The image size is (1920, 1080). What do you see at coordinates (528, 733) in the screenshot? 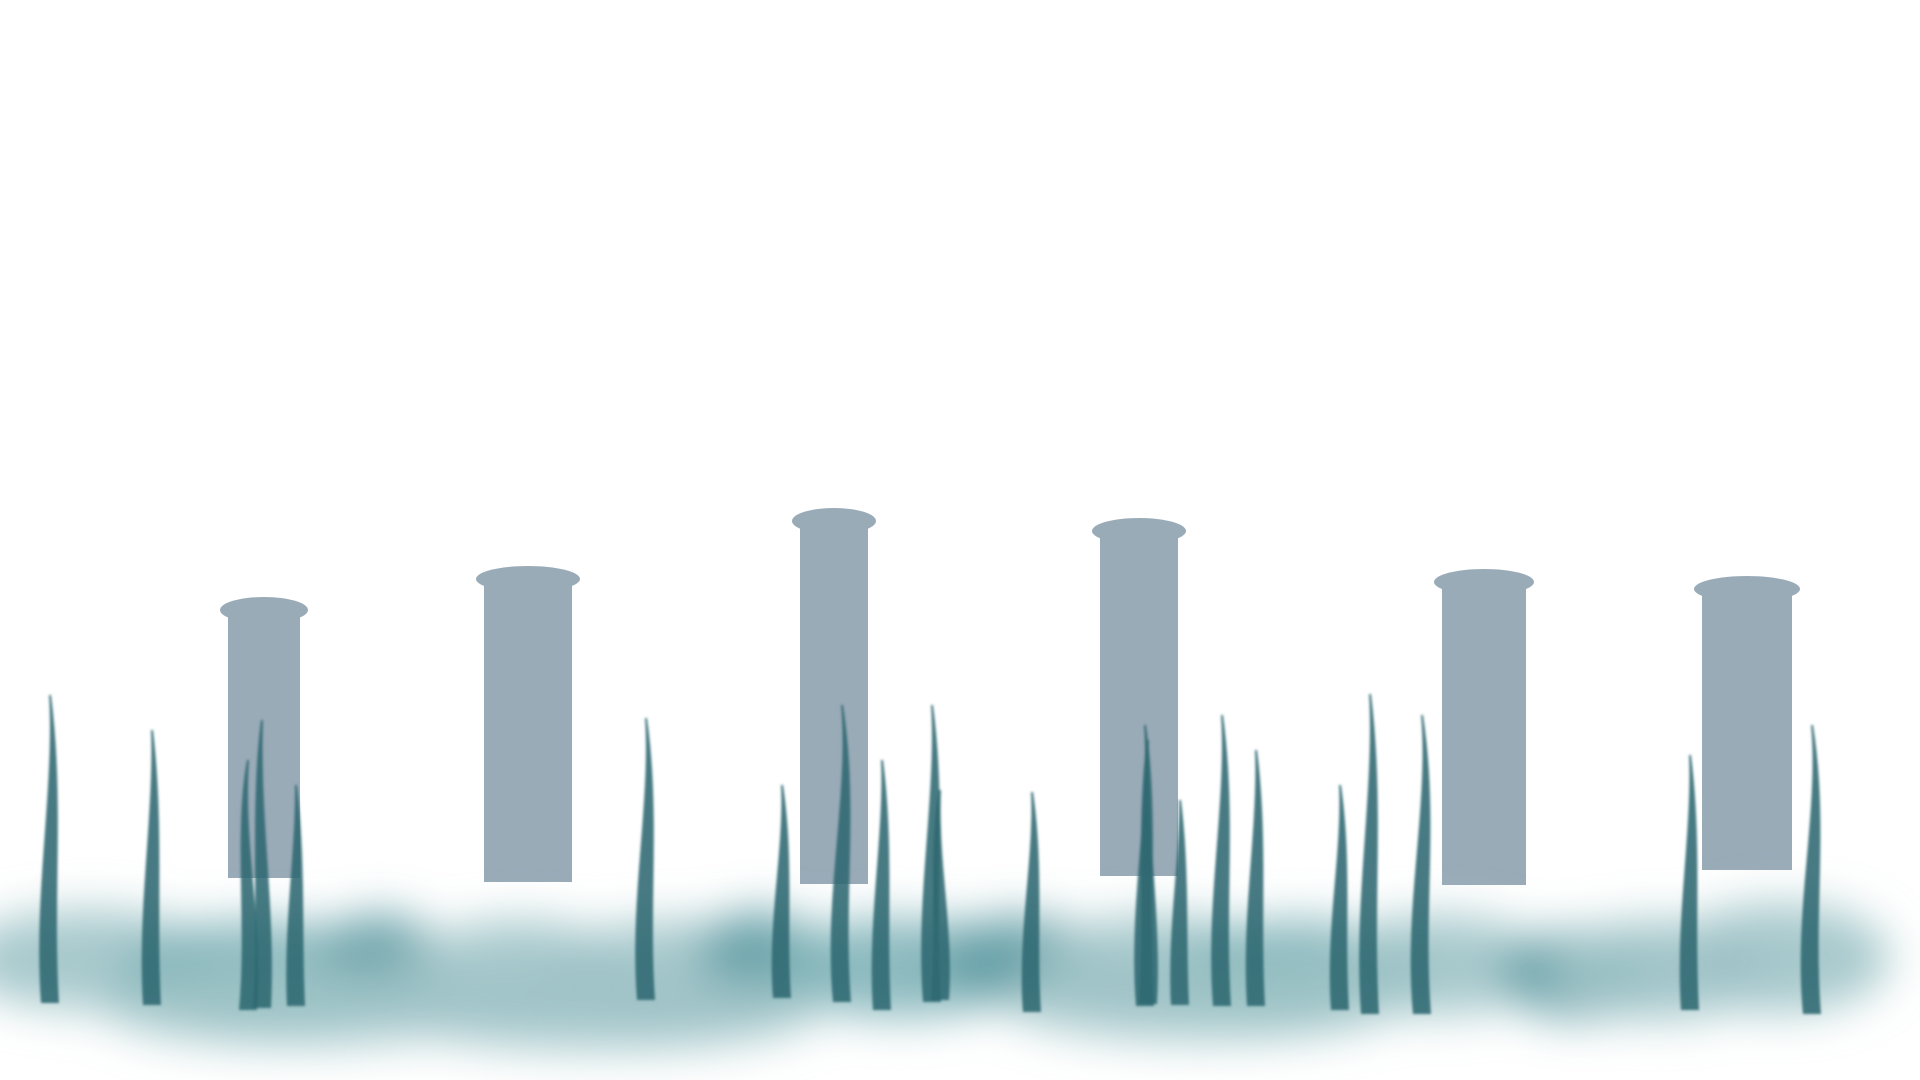
I see `pillar-2-shaft` at bounding box center [528, 733].